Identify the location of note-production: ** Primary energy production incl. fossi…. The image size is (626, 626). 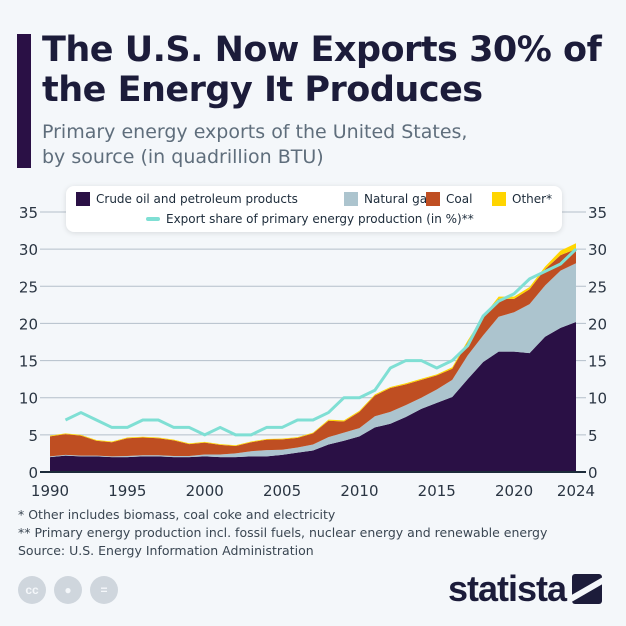
(283, 532).